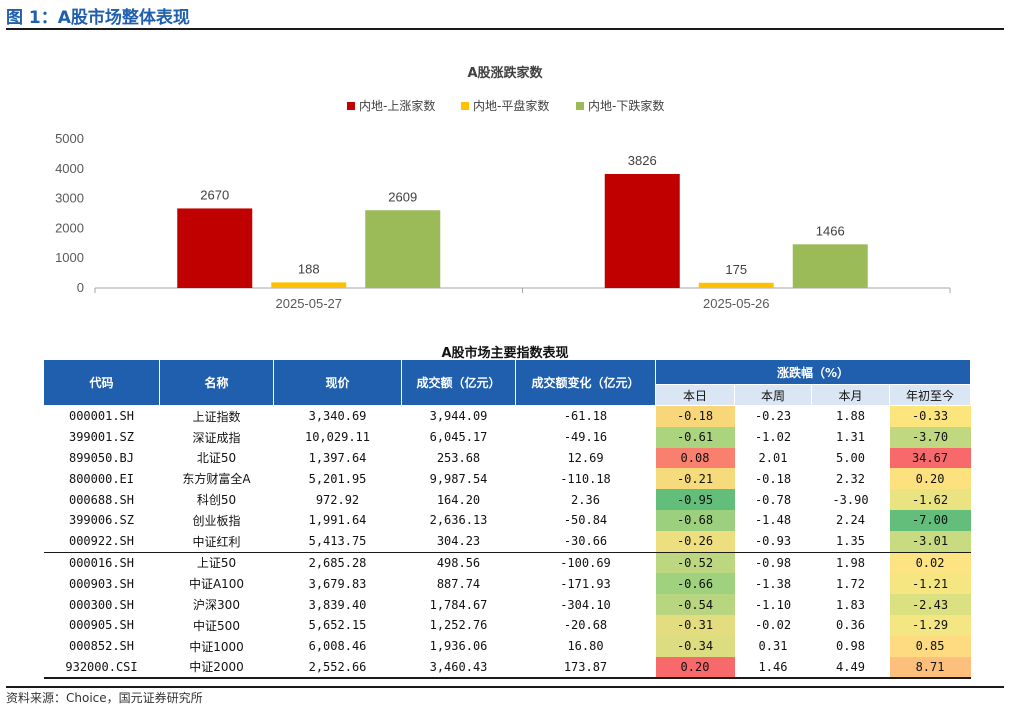 The width and height of the screenshot is (1010, 709). I want to click on cell-week: -0.93, so click(773, 541).